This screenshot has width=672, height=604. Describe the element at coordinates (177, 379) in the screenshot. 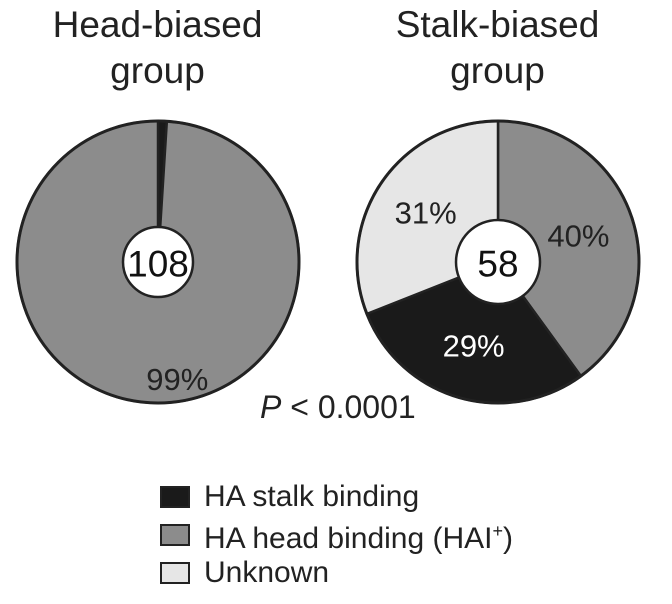

I see `pie-head-slice-label-1: 99%` at that location.